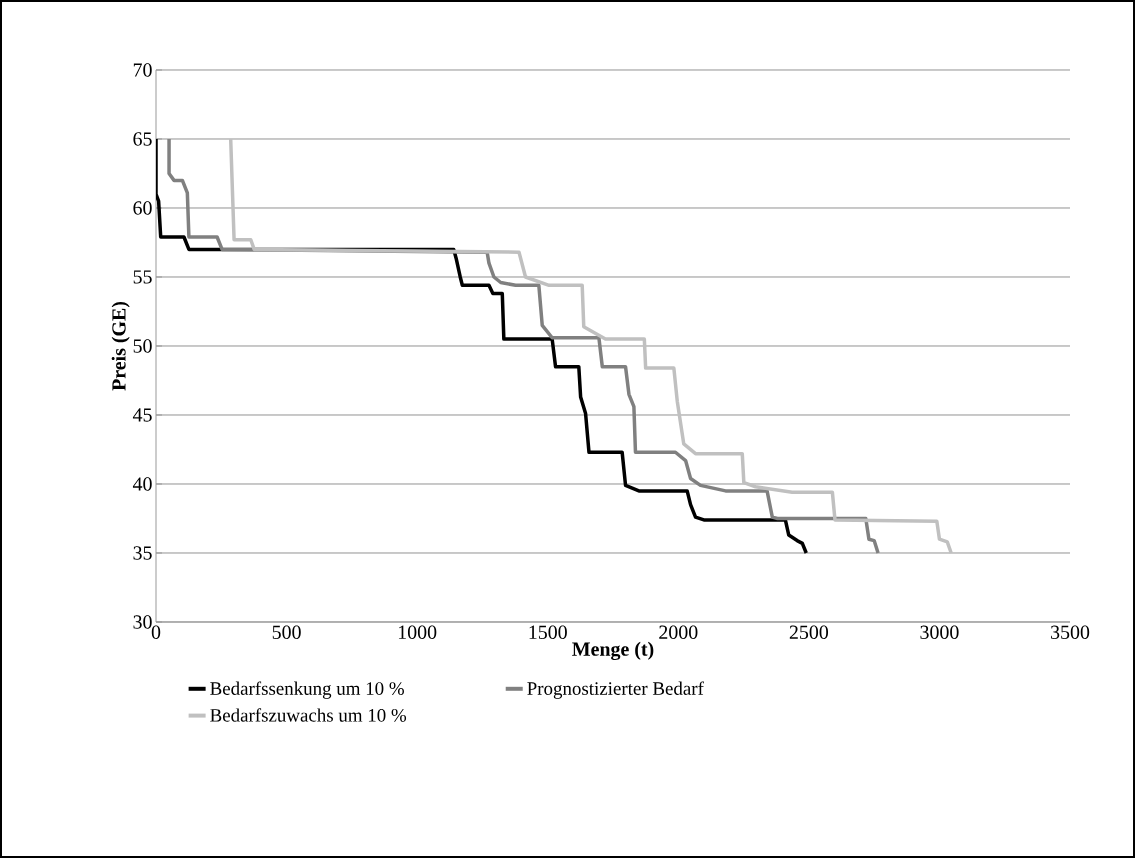 Image resolution: width=1135 pixels, height=858 pixels. Describe the element at coordinates (307, 690) in the screenshot. I see `legend-label: Bedarfssenkung um 10 %` at that location.